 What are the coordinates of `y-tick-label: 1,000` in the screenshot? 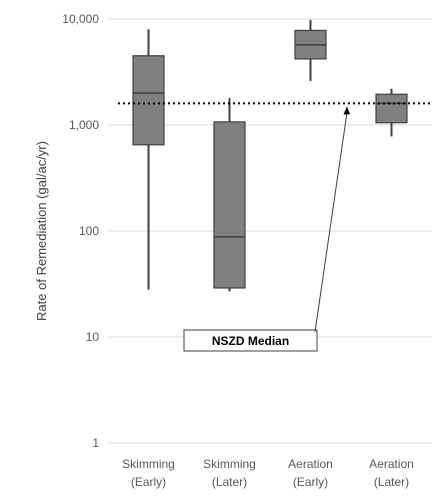 It's located at (84, 125).